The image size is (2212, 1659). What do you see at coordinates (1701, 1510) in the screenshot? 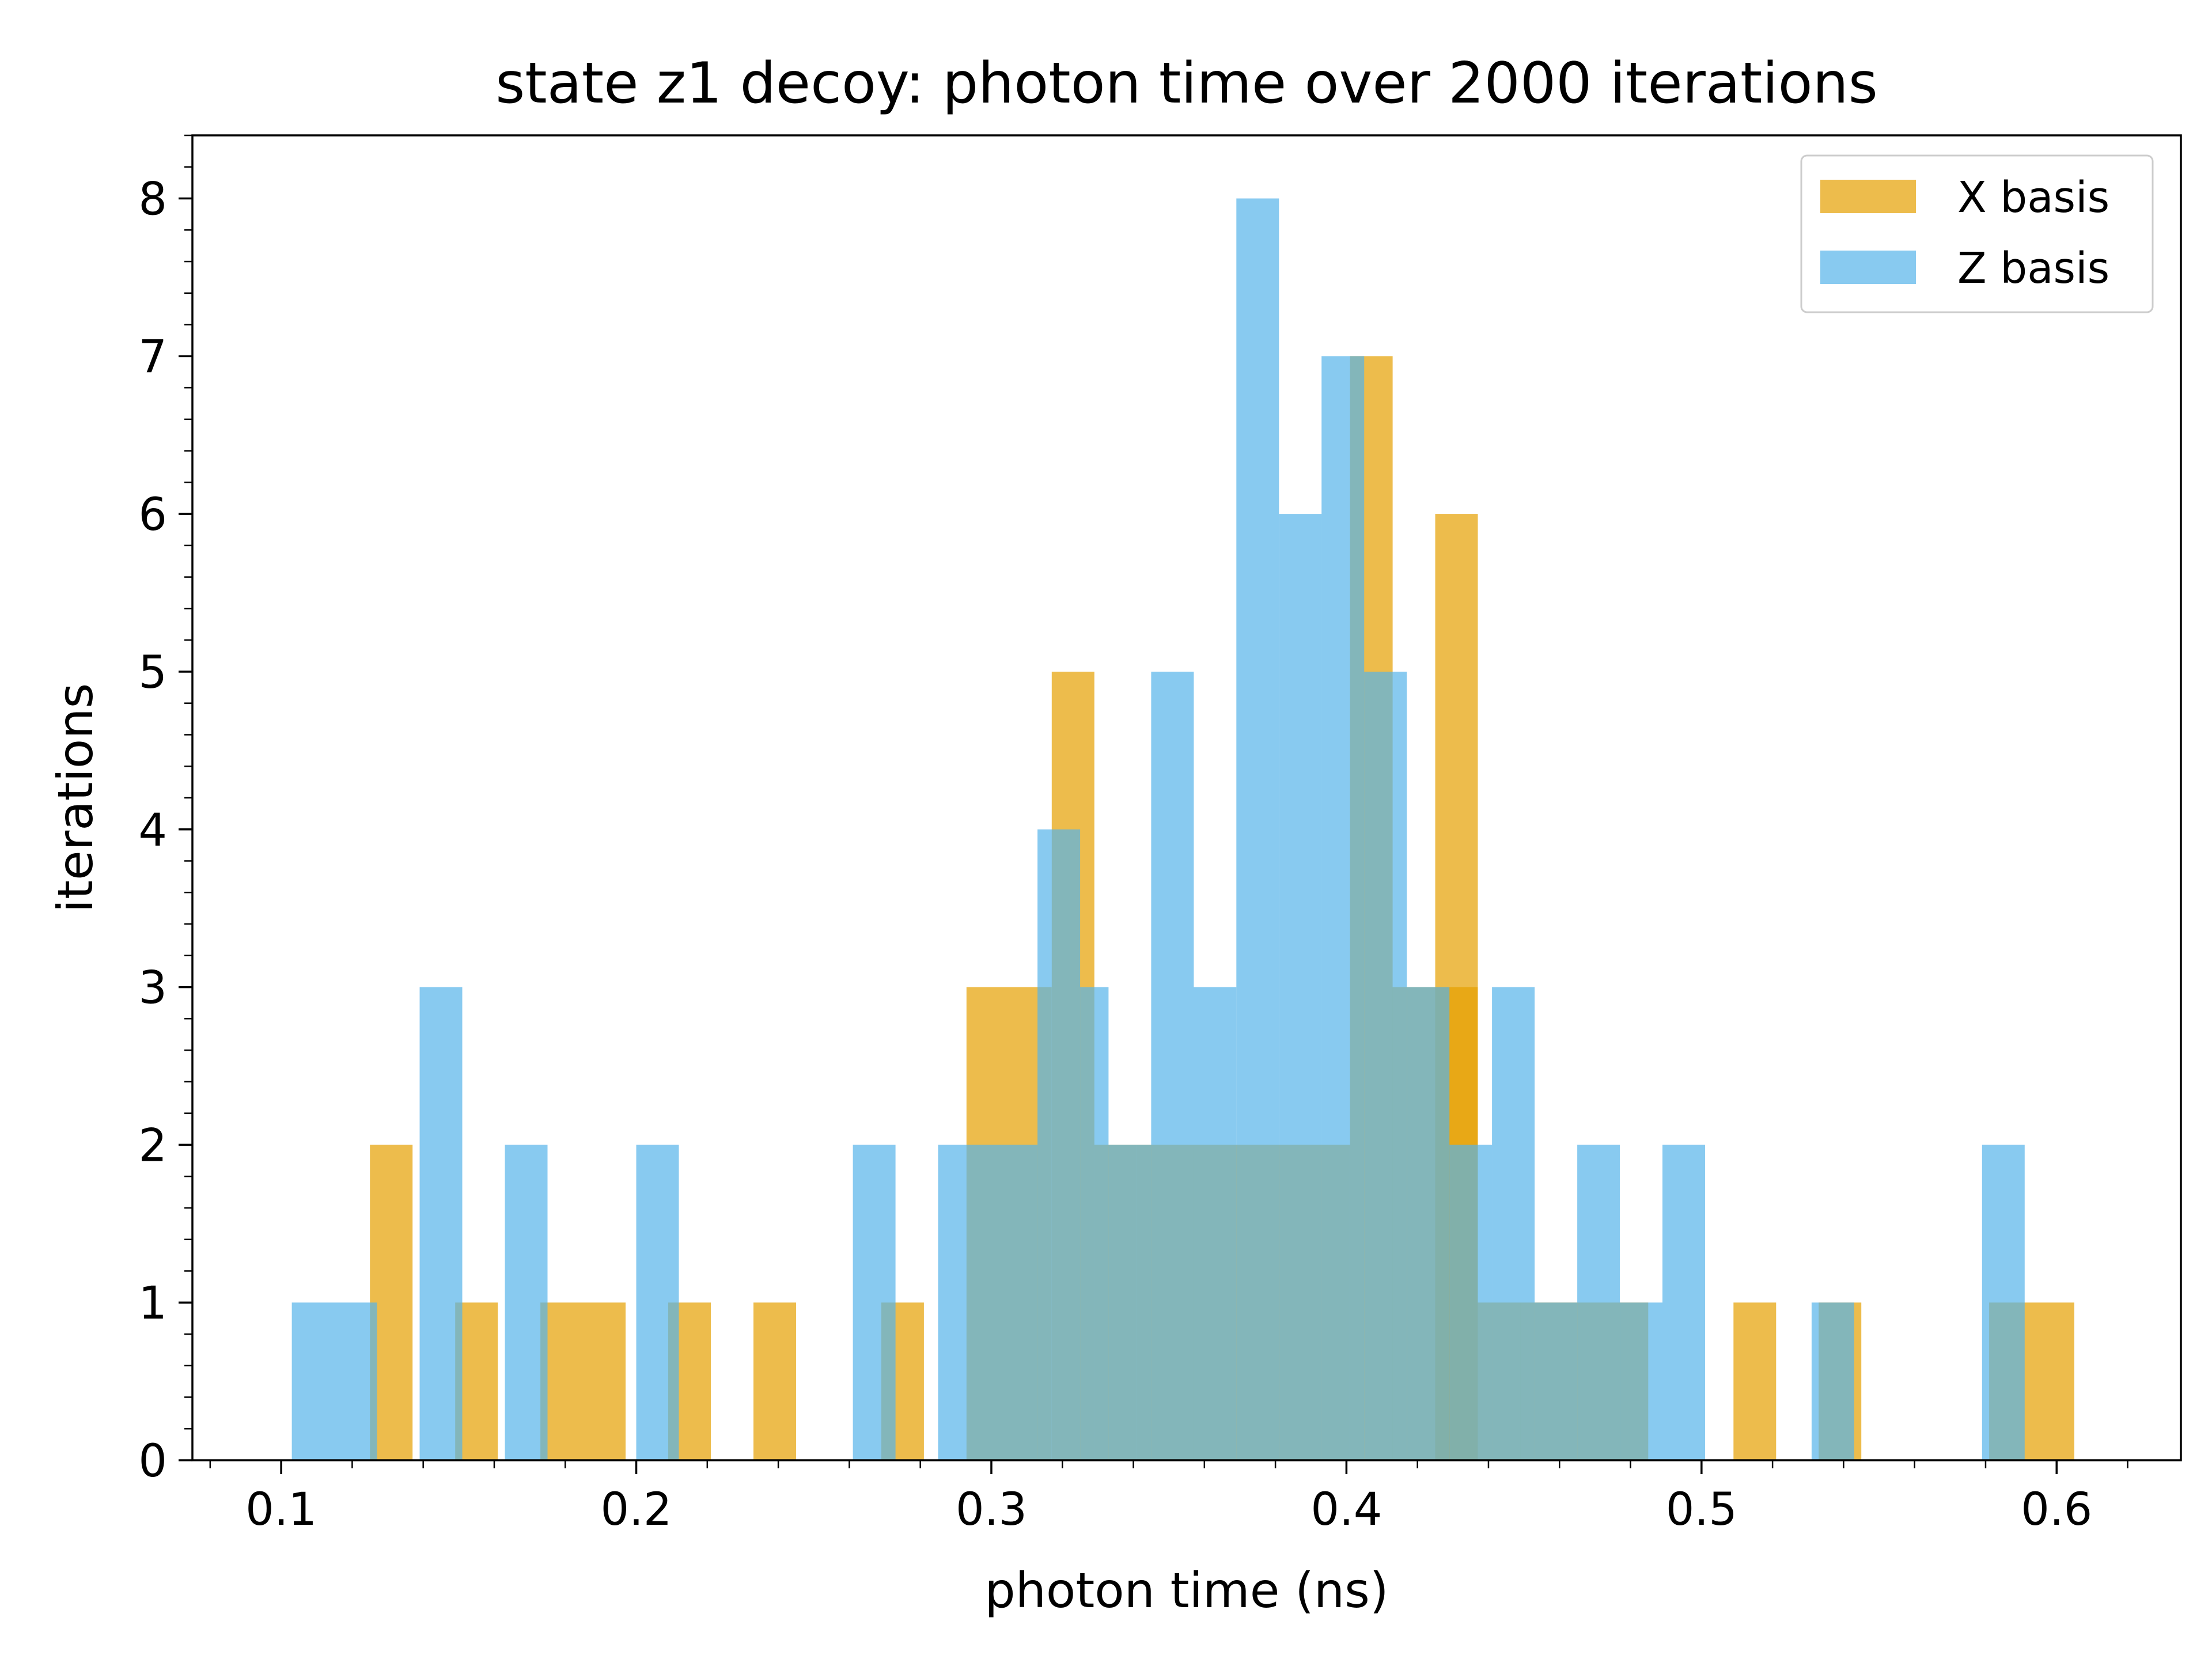
I see `x-tick-label: 0.5` at bounding box center [1701, 1510].